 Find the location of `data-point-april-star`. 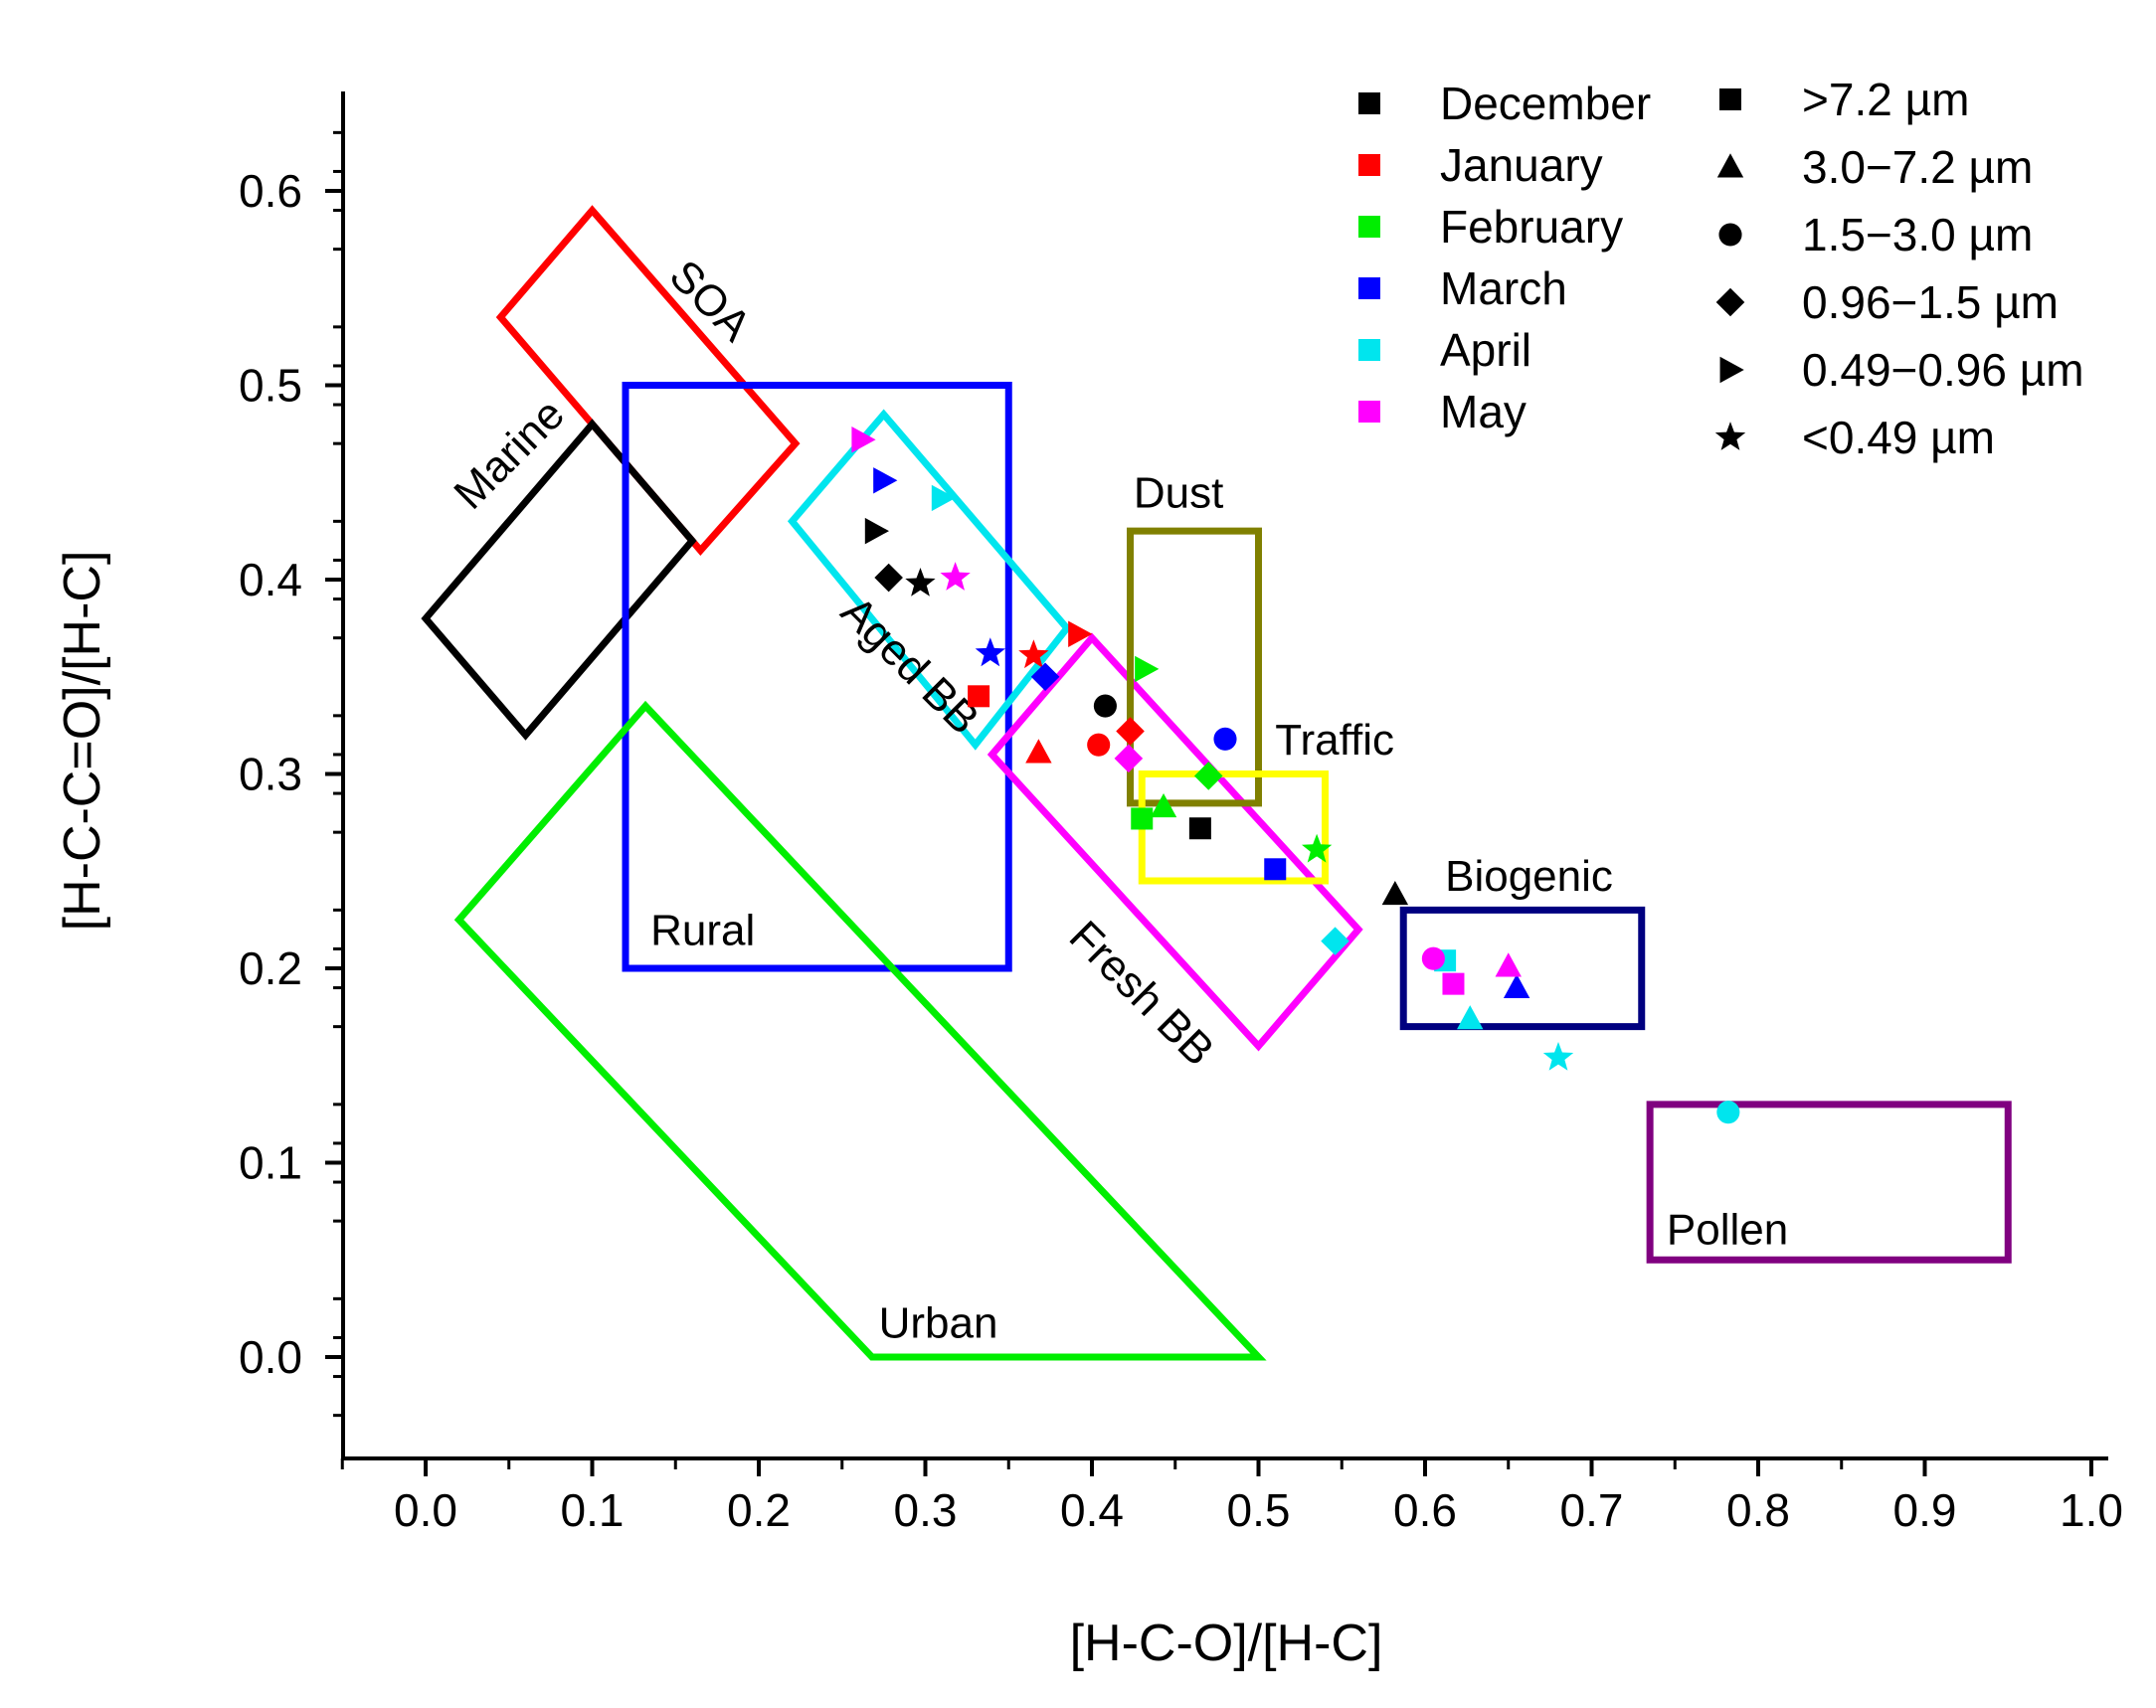

data-point-april-star is located at coordinates (1558, 1056).